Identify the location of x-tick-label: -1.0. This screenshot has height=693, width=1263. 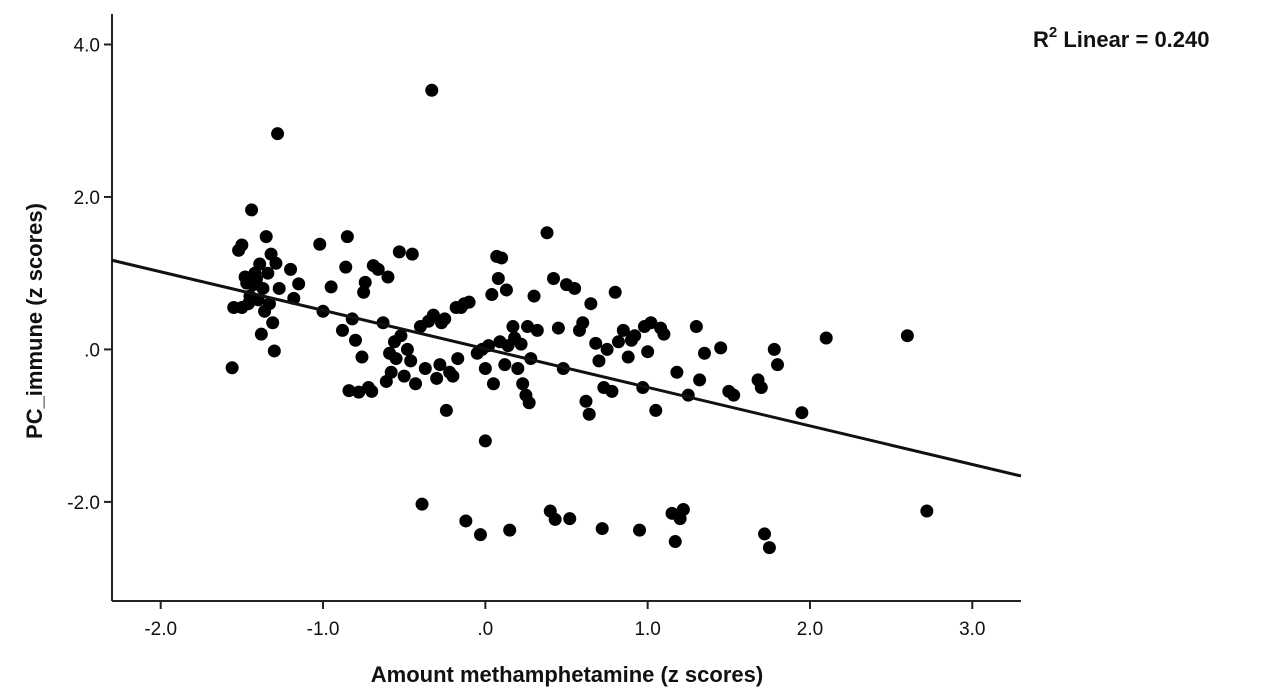
(323, 629).